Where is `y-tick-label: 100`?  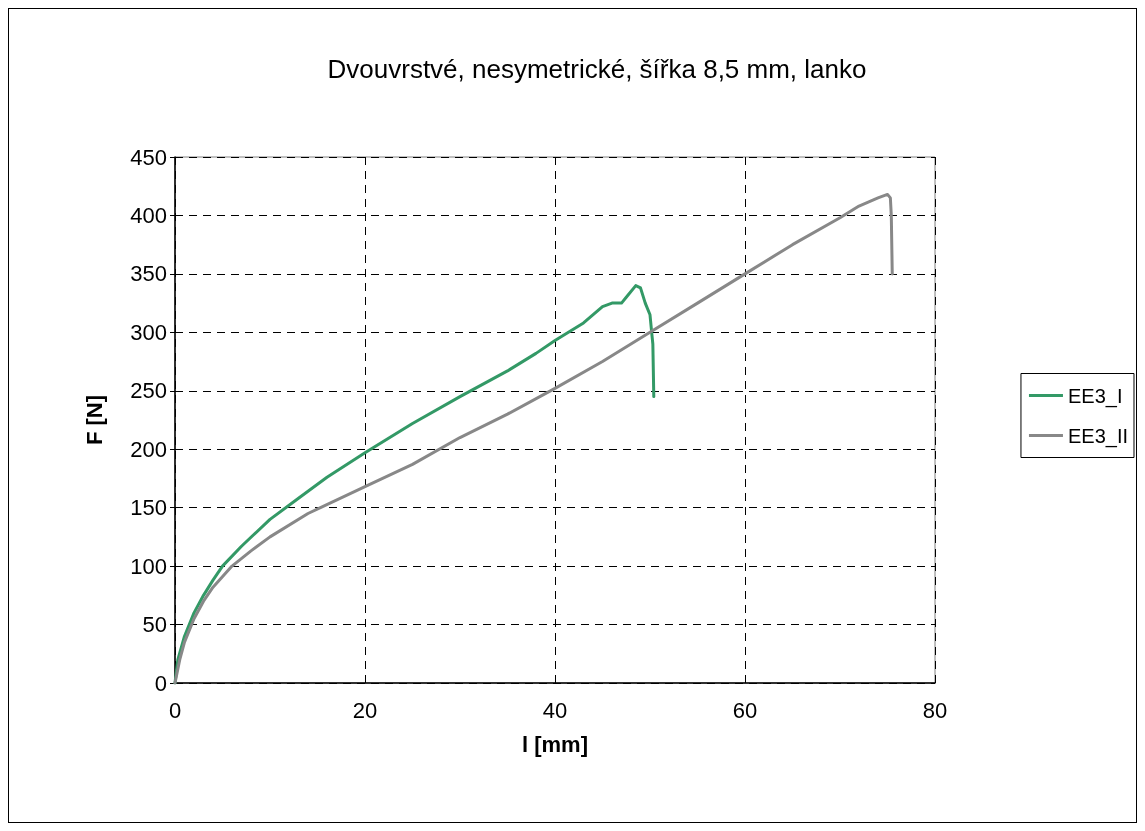
y-tick-label: 100 is located at coordinates (148, 566).